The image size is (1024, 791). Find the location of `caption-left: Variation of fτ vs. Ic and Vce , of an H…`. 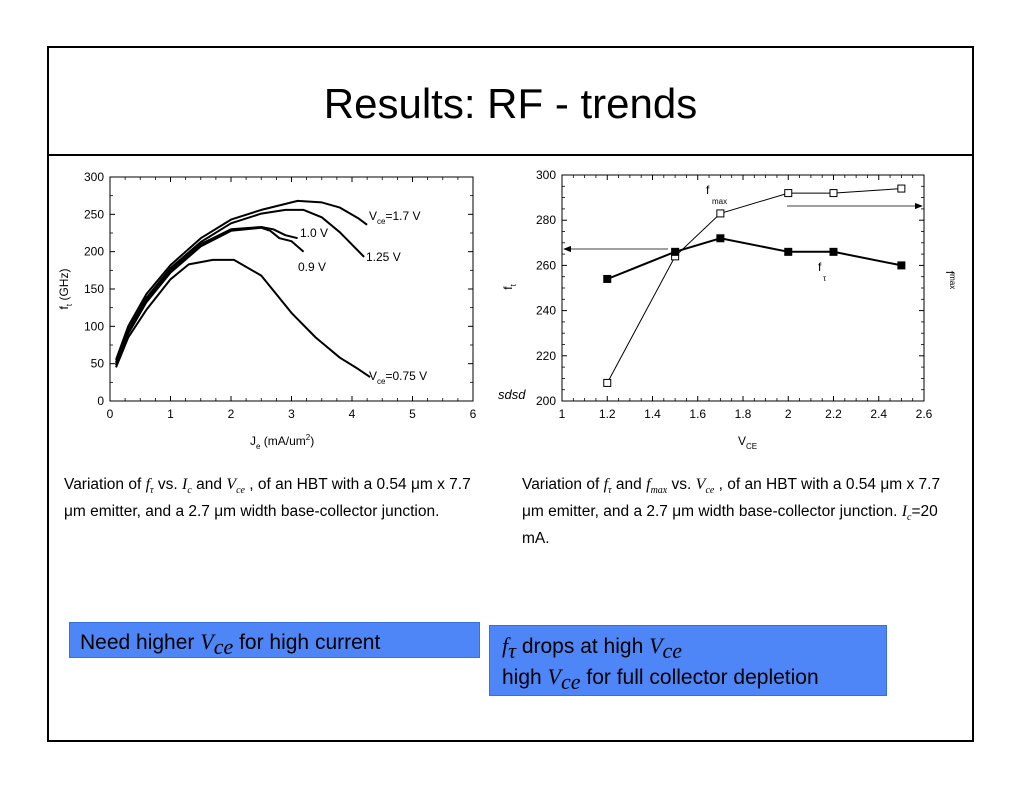

caption-left: Variation of fτ vs. Ic and Vce , of an H… is located at coordinates (267, 498).